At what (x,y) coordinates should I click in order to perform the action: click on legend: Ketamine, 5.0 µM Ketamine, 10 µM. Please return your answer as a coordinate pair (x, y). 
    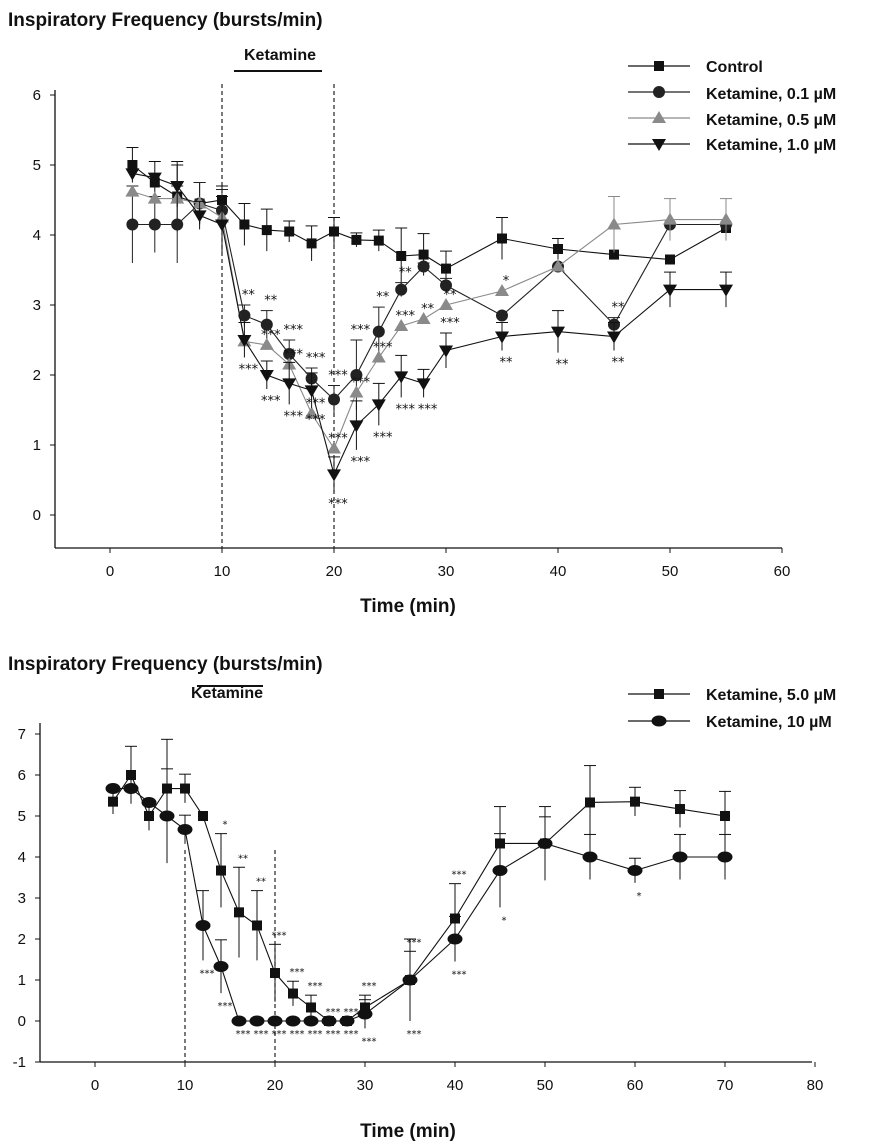
    Looking at the image, I should click on (732, 709).